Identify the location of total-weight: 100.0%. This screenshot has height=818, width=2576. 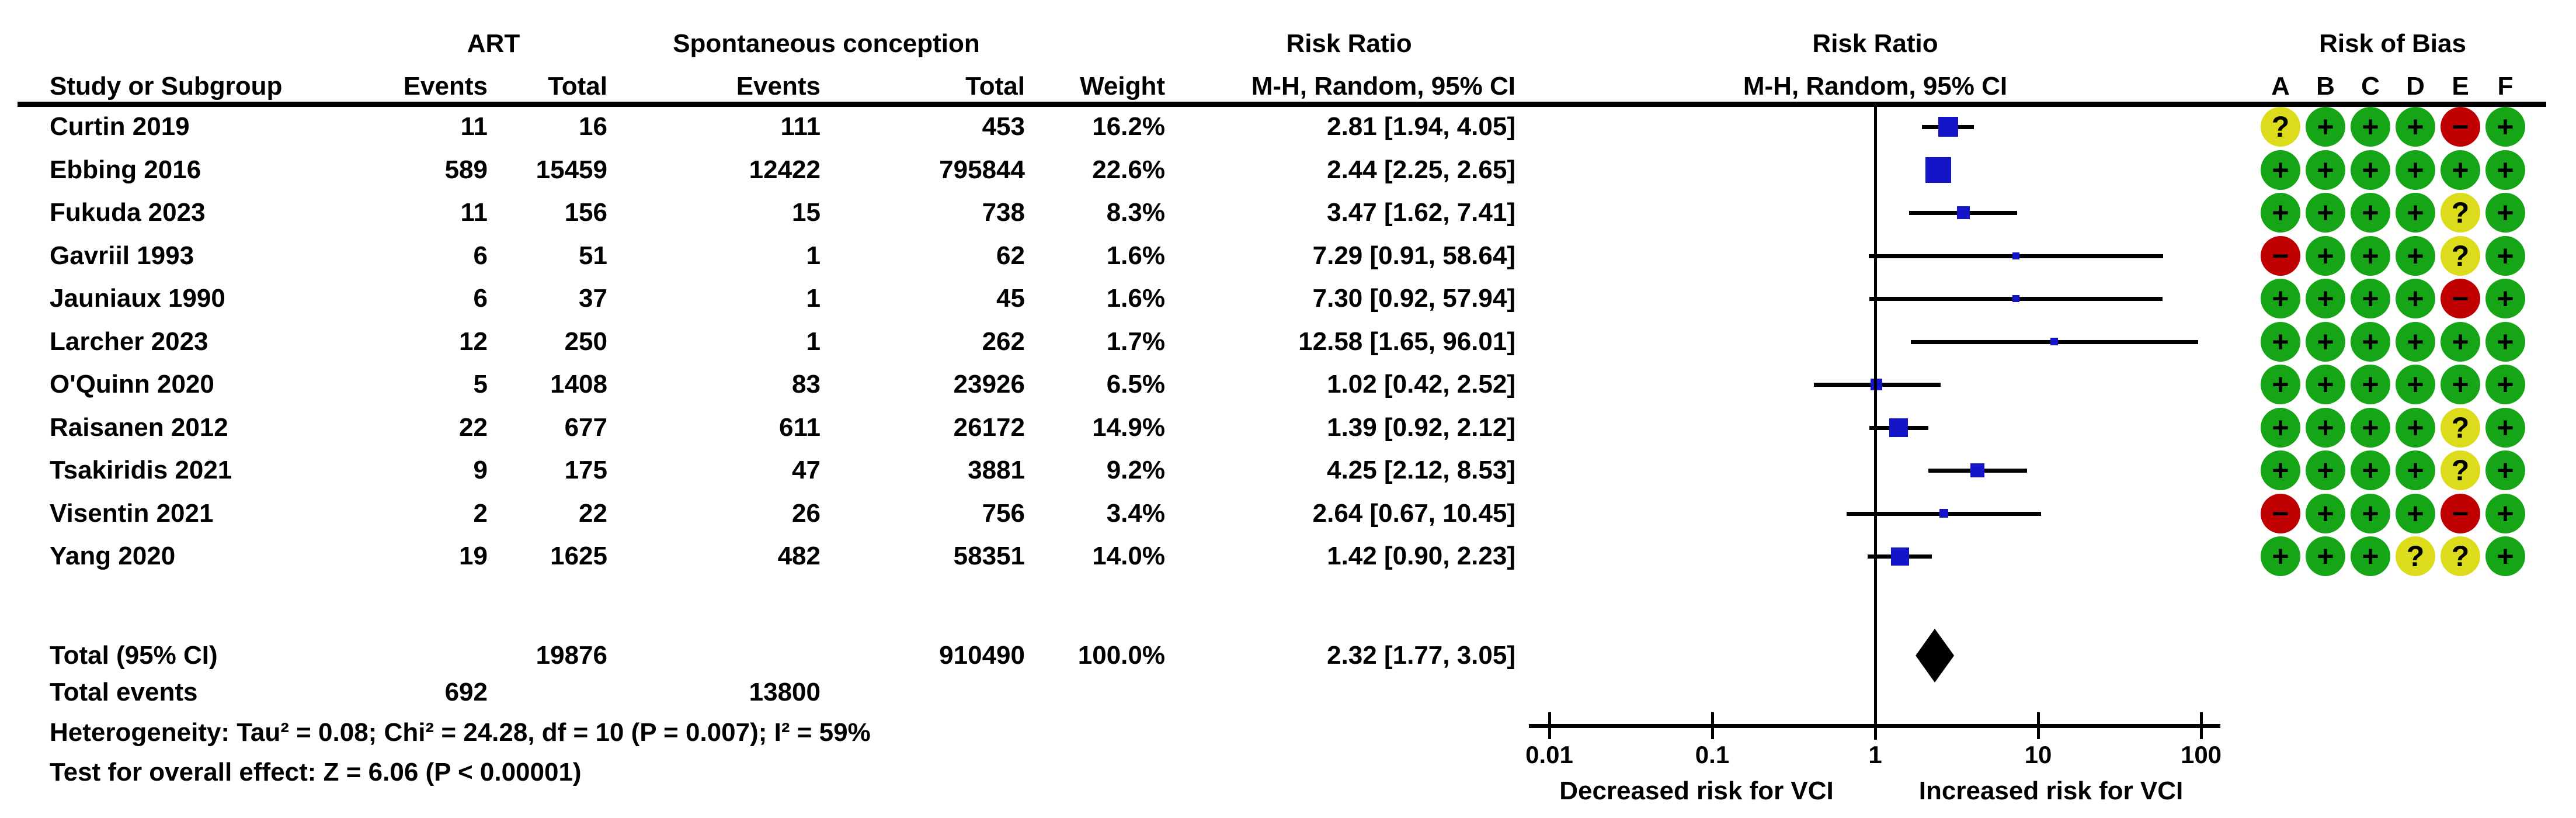
(1121, 655).